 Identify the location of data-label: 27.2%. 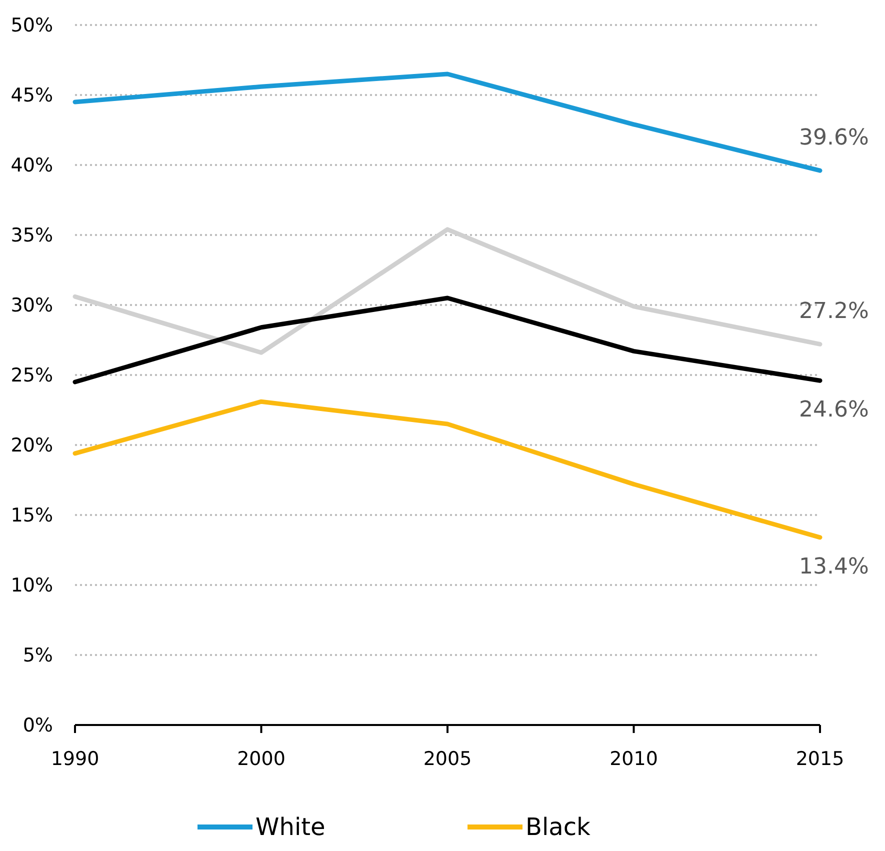
(834, 311).